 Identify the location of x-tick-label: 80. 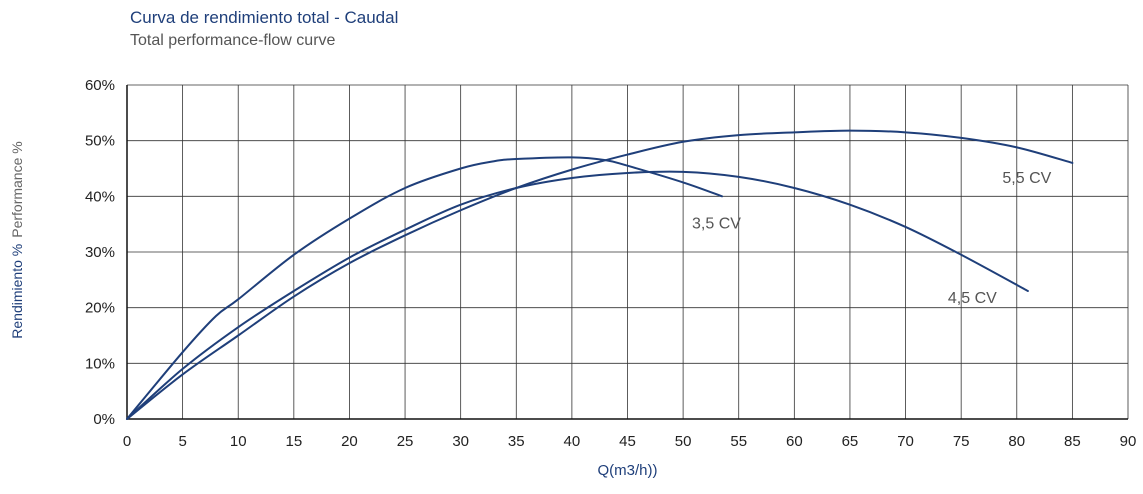
(1016, 441).